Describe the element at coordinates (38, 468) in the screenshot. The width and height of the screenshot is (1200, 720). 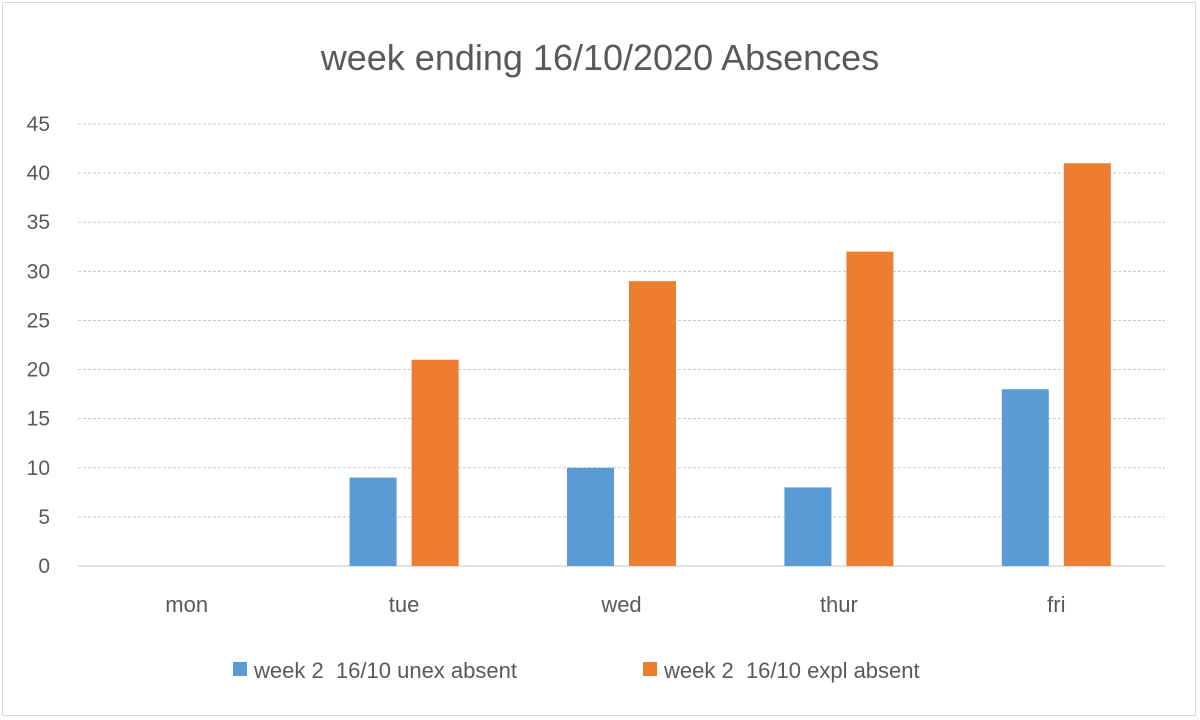
I see `y-tick-label: 10` at that location.